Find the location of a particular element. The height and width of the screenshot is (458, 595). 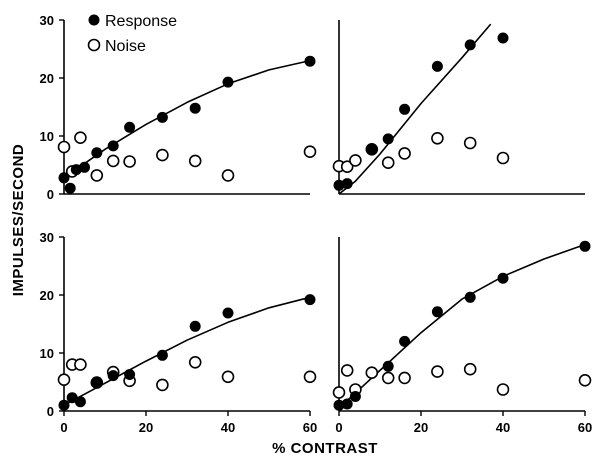

legend-noise-label: Noise is located at coordinates (125, 46).